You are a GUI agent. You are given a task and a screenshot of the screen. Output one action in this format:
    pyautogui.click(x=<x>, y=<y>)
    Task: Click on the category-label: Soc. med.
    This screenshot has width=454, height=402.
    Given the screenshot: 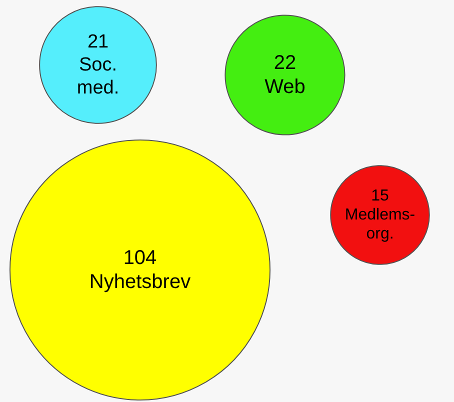 What is the action you would take?
    pyautogui.click(x=98, y=76)
    